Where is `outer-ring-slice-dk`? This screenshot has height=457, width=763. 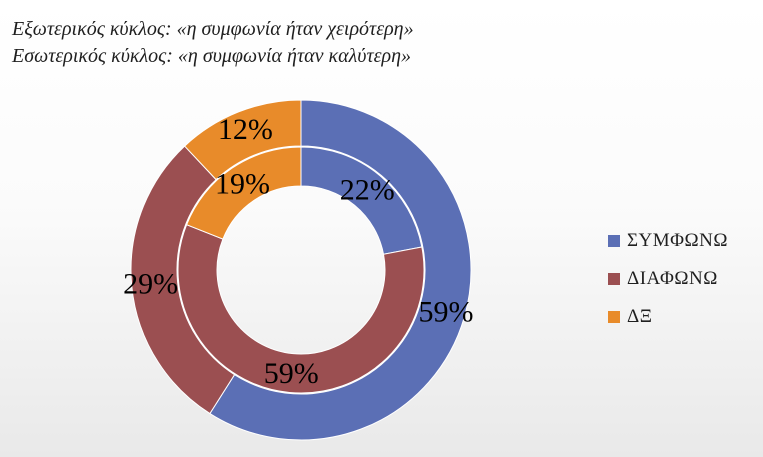
outer-ring-slice-dk is located at coordinates (242, 140).